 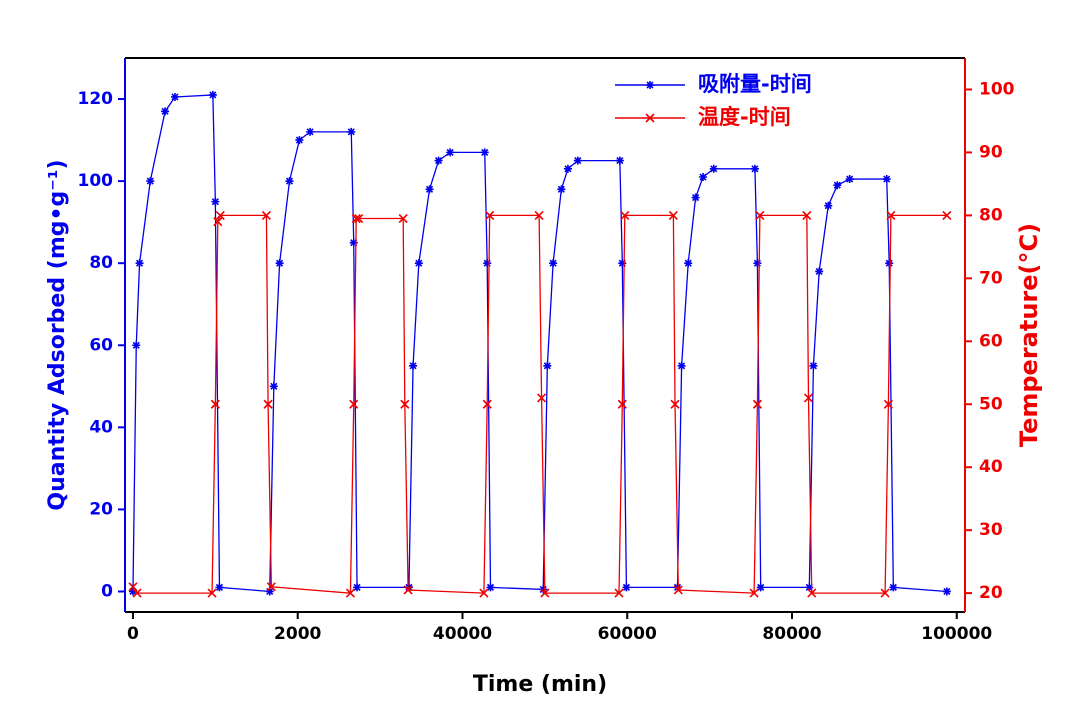 I want to click on y-tick-label: 20, so click(x=101, y=509).